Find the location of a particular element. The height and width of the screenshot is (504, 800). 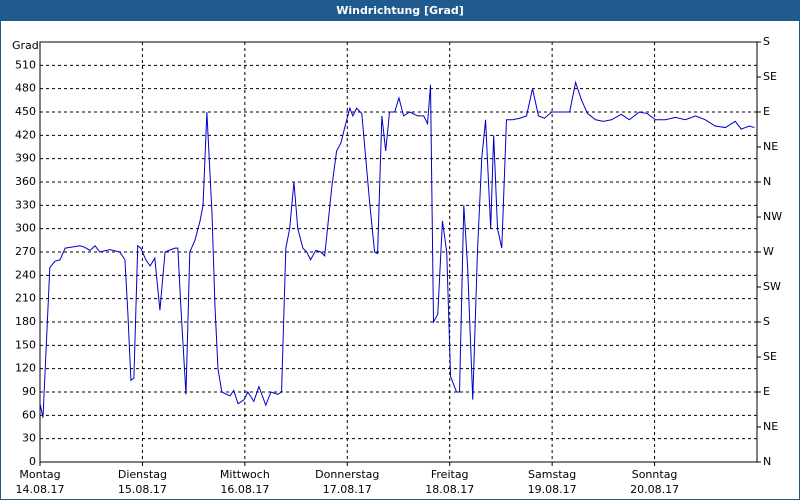

x-tick-date: 16.08.17 is located at coordinates (244, 489).